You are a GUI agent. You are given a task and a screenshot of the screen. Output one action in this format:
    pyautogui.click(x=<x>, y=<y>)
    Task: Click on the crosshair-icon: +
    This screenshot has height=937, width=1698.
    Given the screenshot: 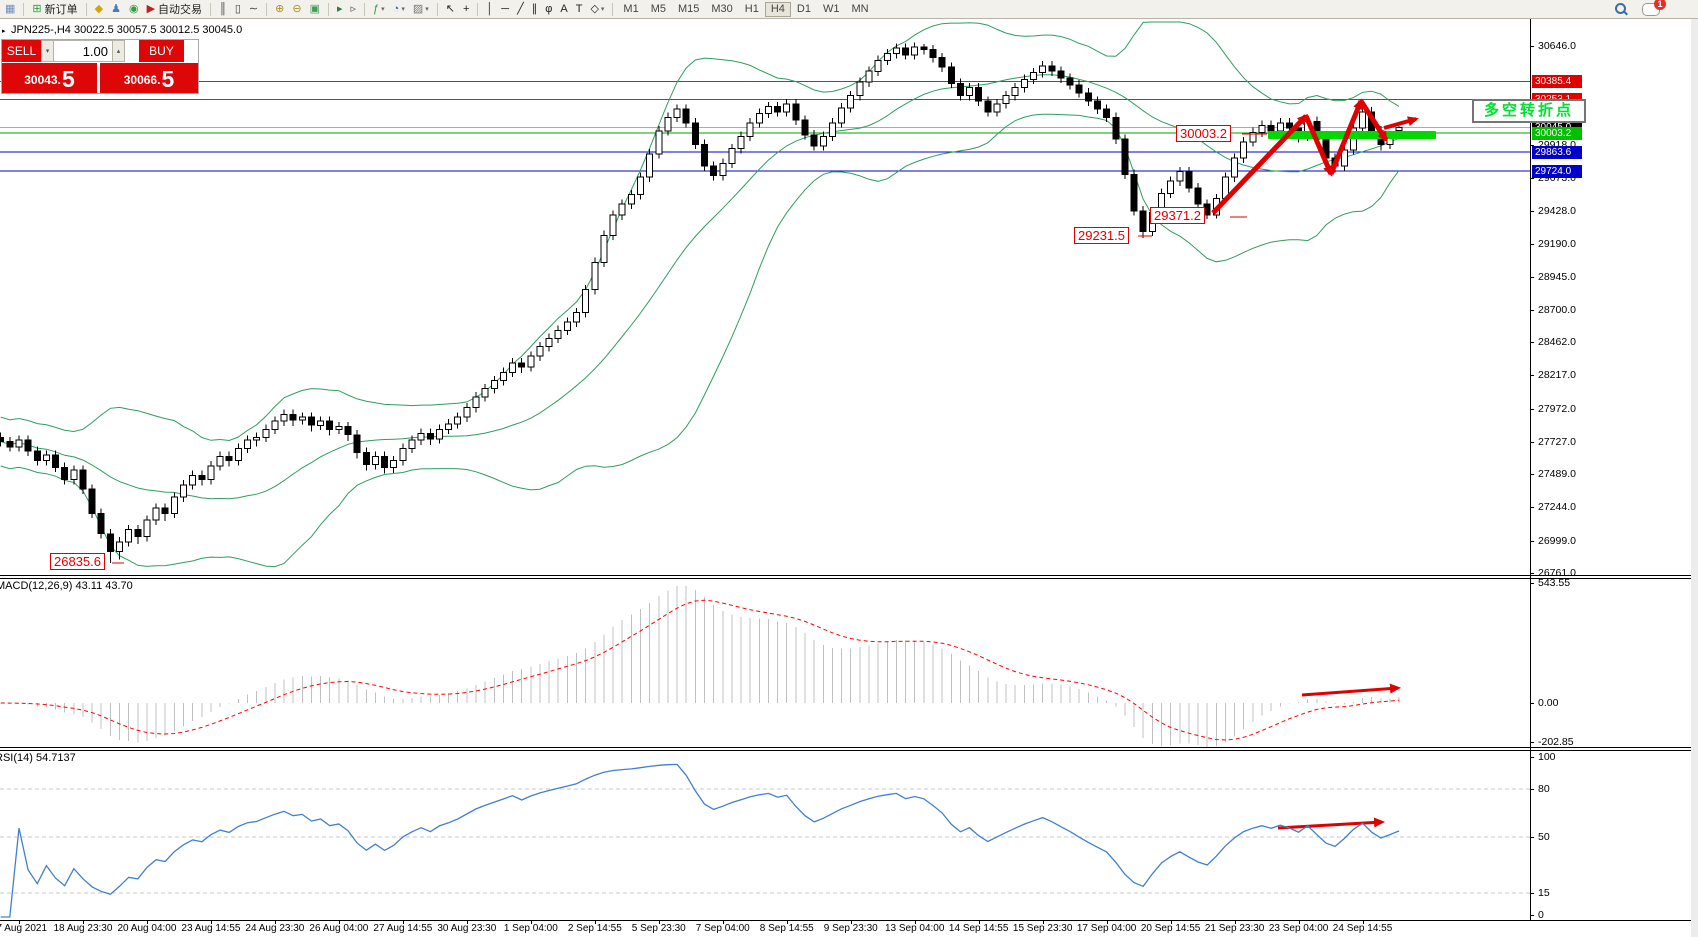 What is the action you would take?
    pyautogui.click(x=466, y=8)
    